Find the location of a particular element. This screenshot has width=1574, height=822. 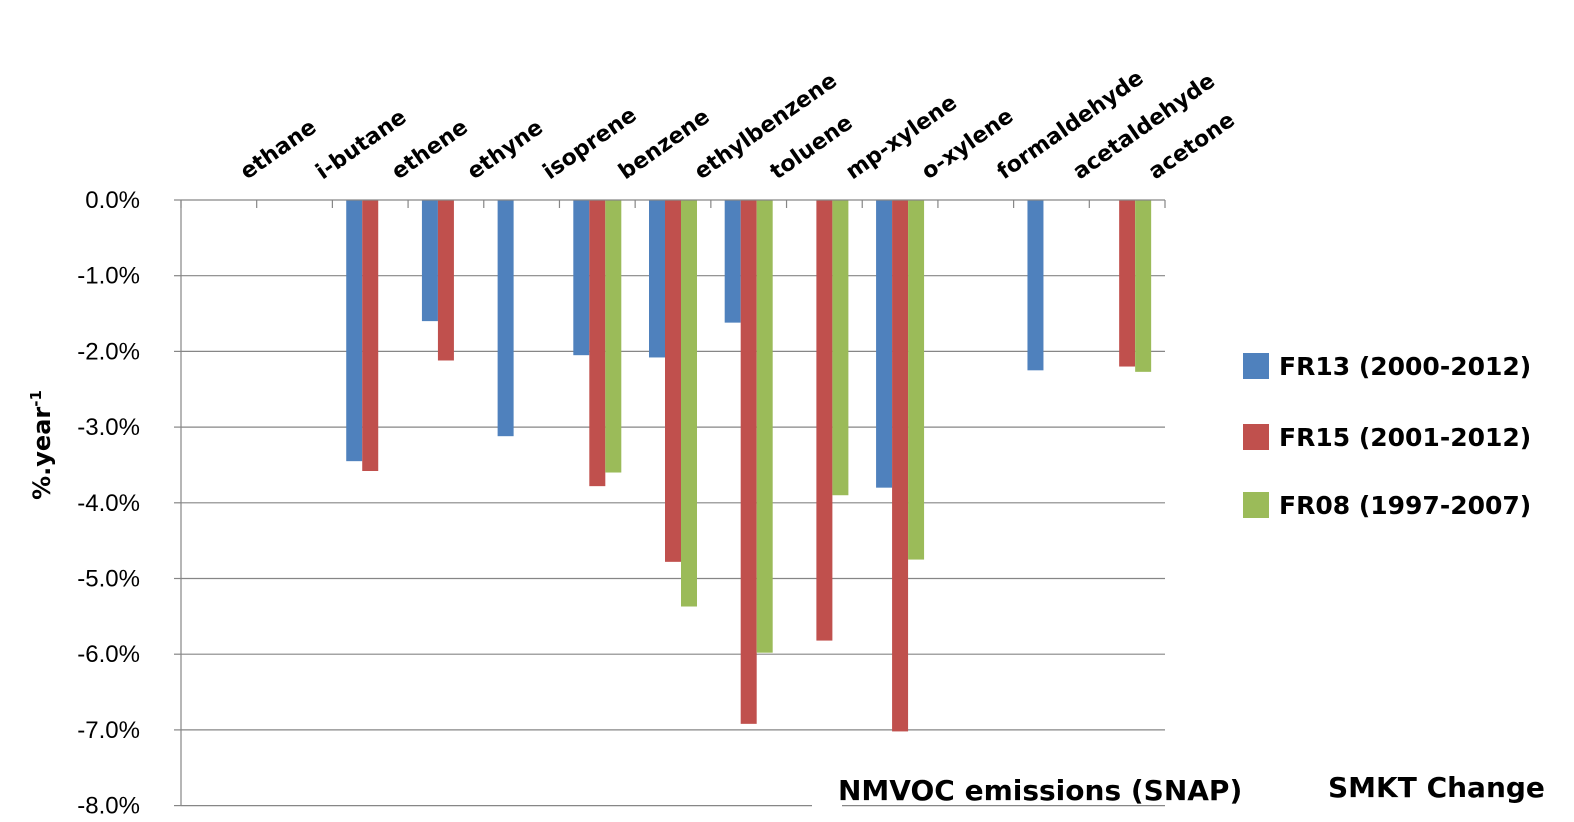

category-label: ethyne is located at coordinates (505, 150).